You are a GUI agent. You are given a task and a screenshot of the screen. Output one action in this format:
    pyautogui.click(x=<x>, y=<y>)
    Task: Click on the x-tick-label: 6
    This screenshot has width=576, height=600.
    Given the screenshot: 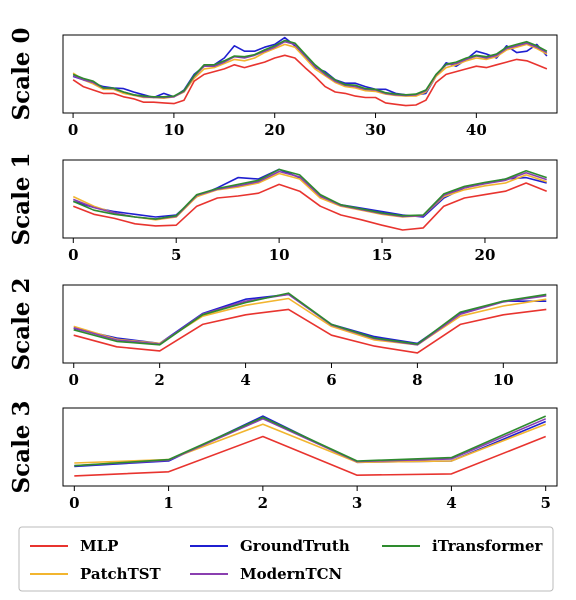 What is the action you would take?
    pyautogui.click(x=331, y=380)
    